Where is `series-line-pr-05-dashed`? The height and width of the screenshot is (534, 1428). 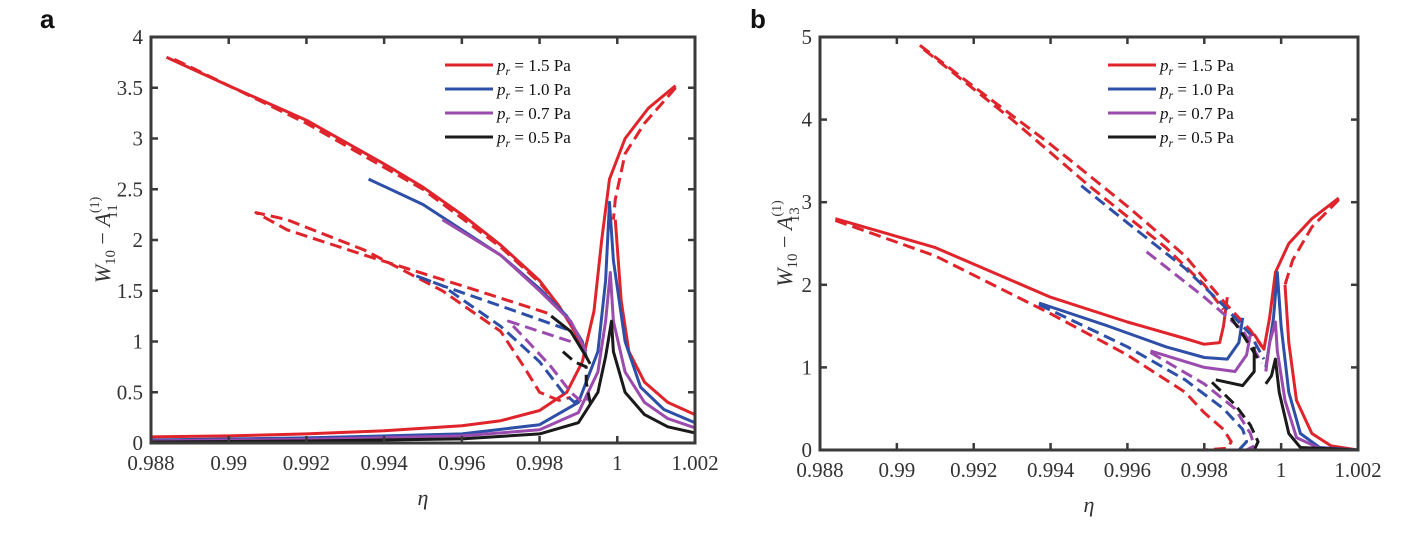
series-line-pr-05-dashed is located at coordinates (1235, 415).